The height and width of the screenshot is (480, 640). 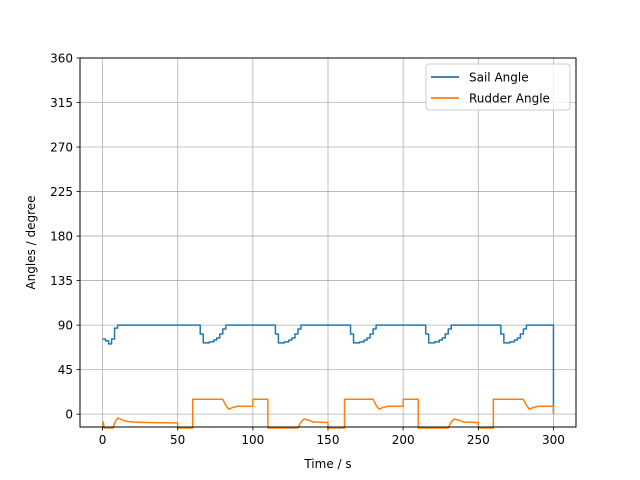 What do you see at coordinates (328, 369) in the screenshot?
I see `series-line-sail-angle` at bounding box center [328, 369].